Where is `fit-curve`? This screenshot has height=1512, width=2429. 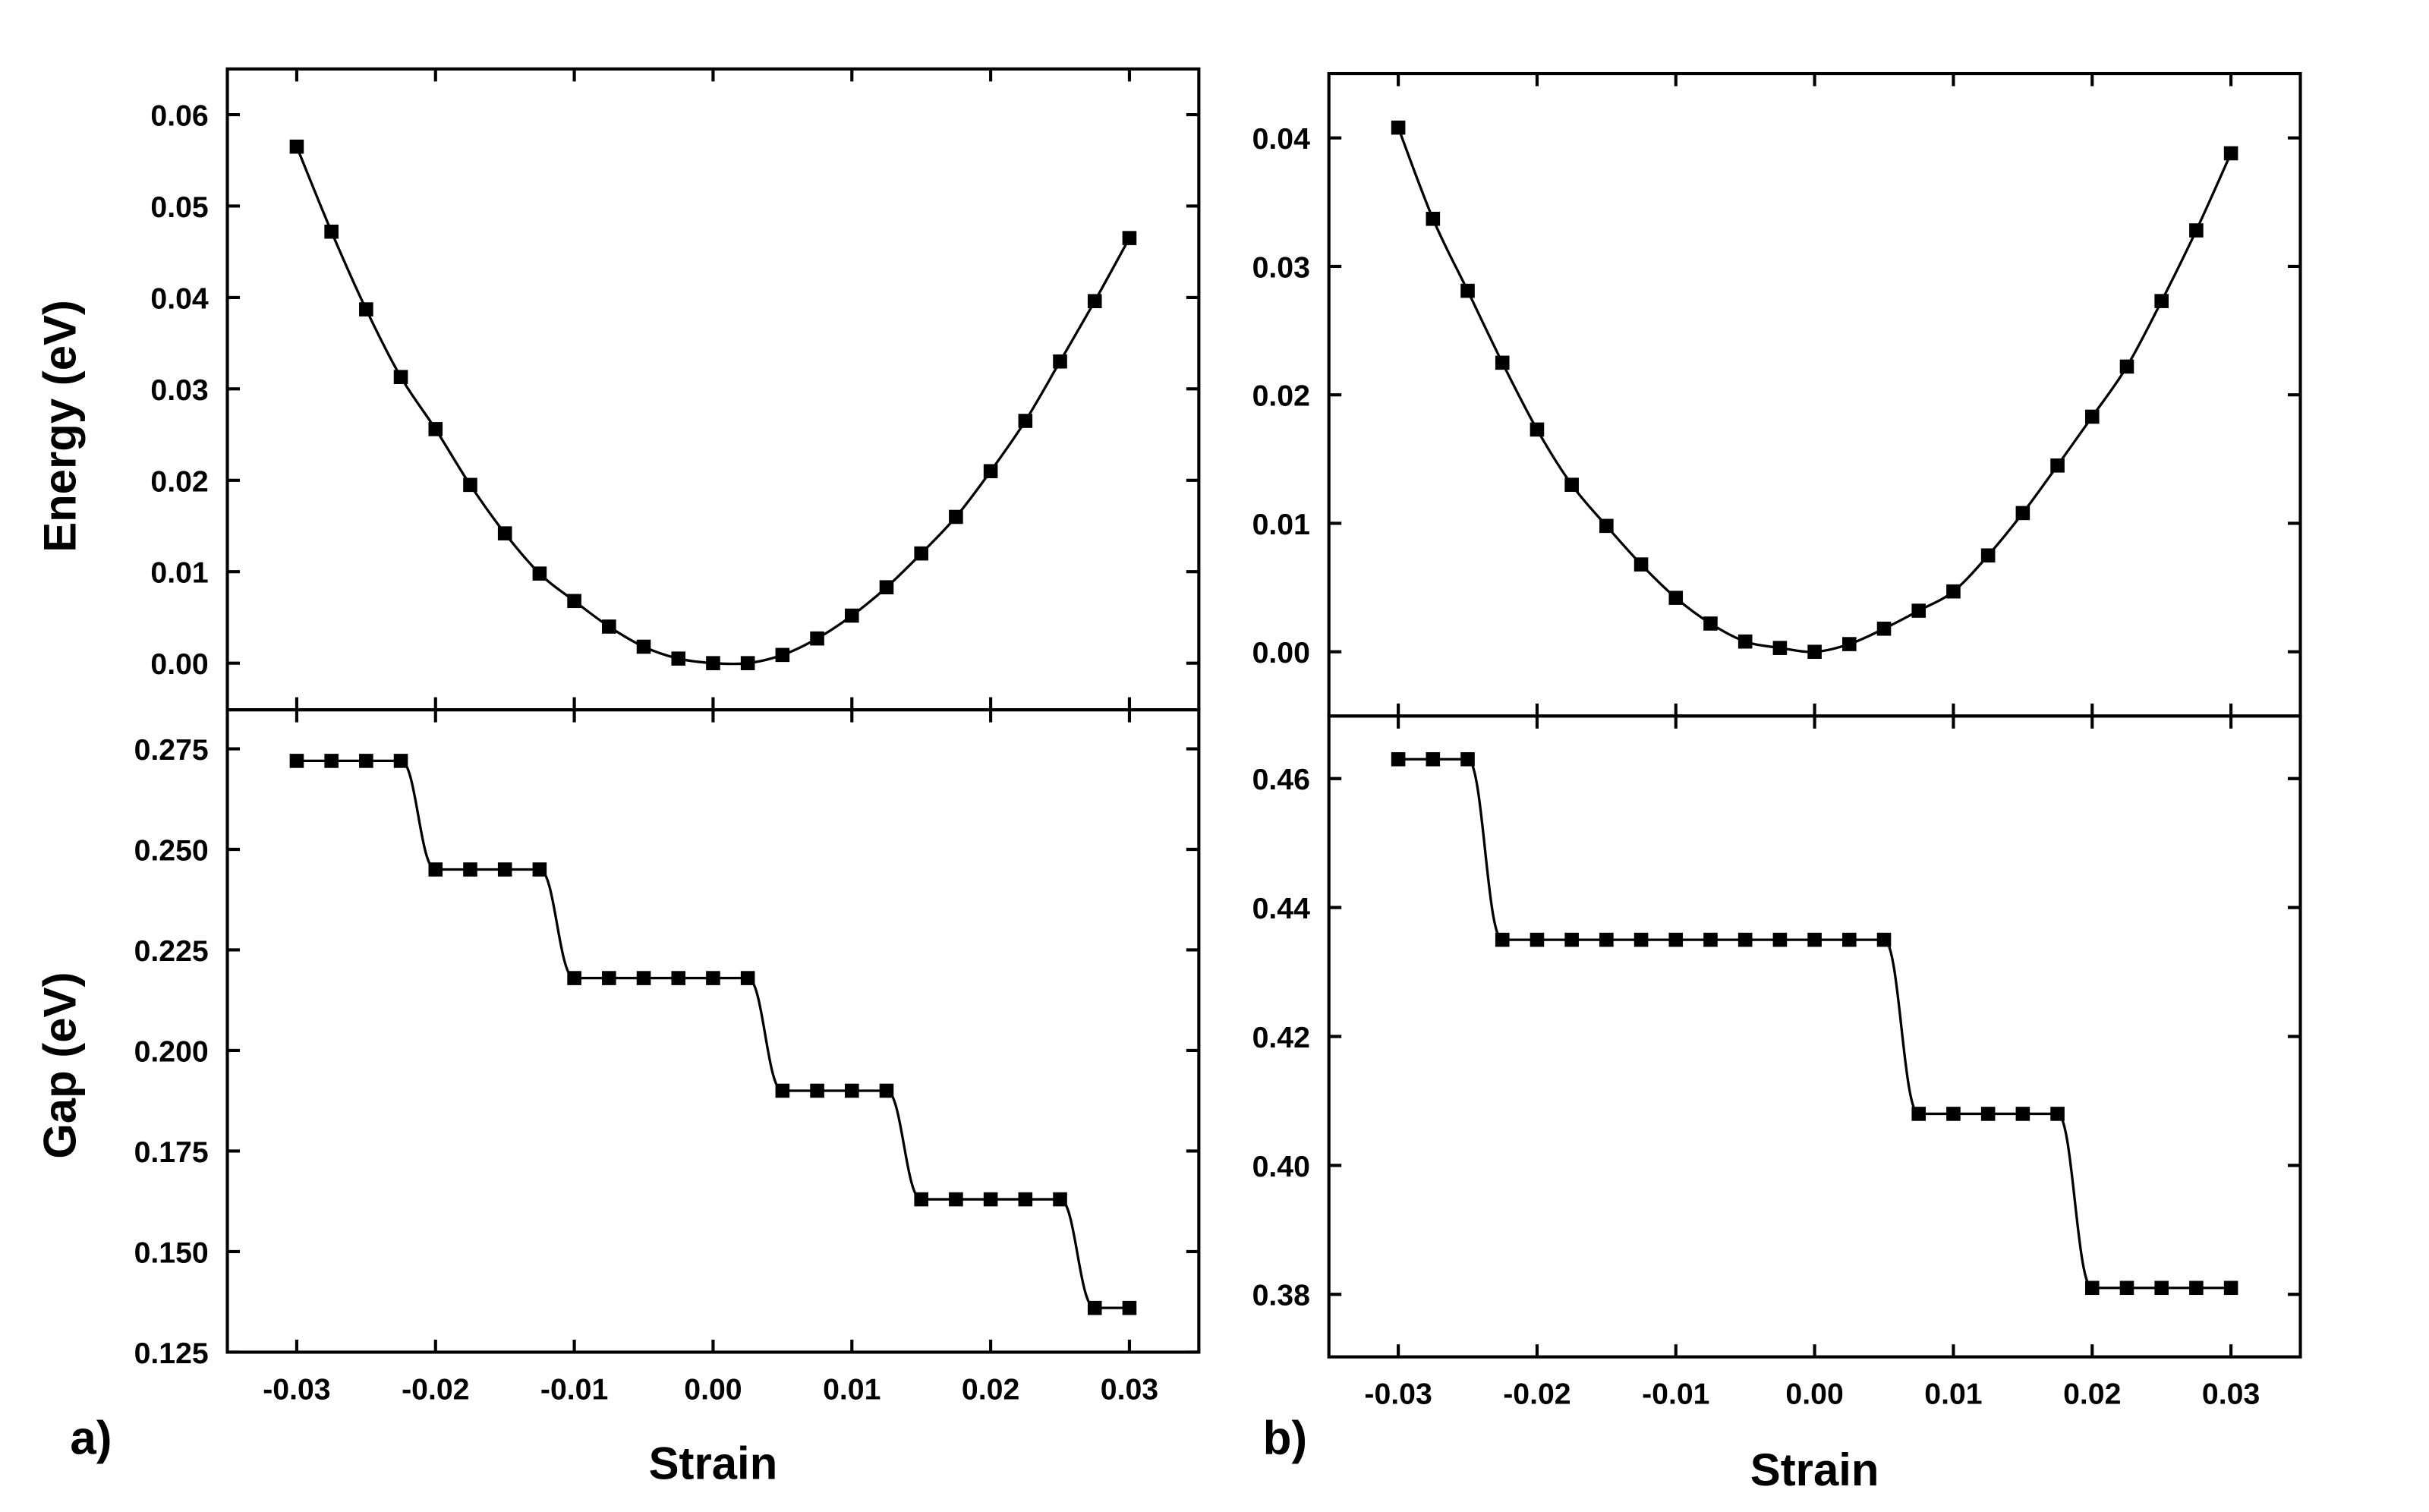 fit-curve is located at coordinates (713, 406).